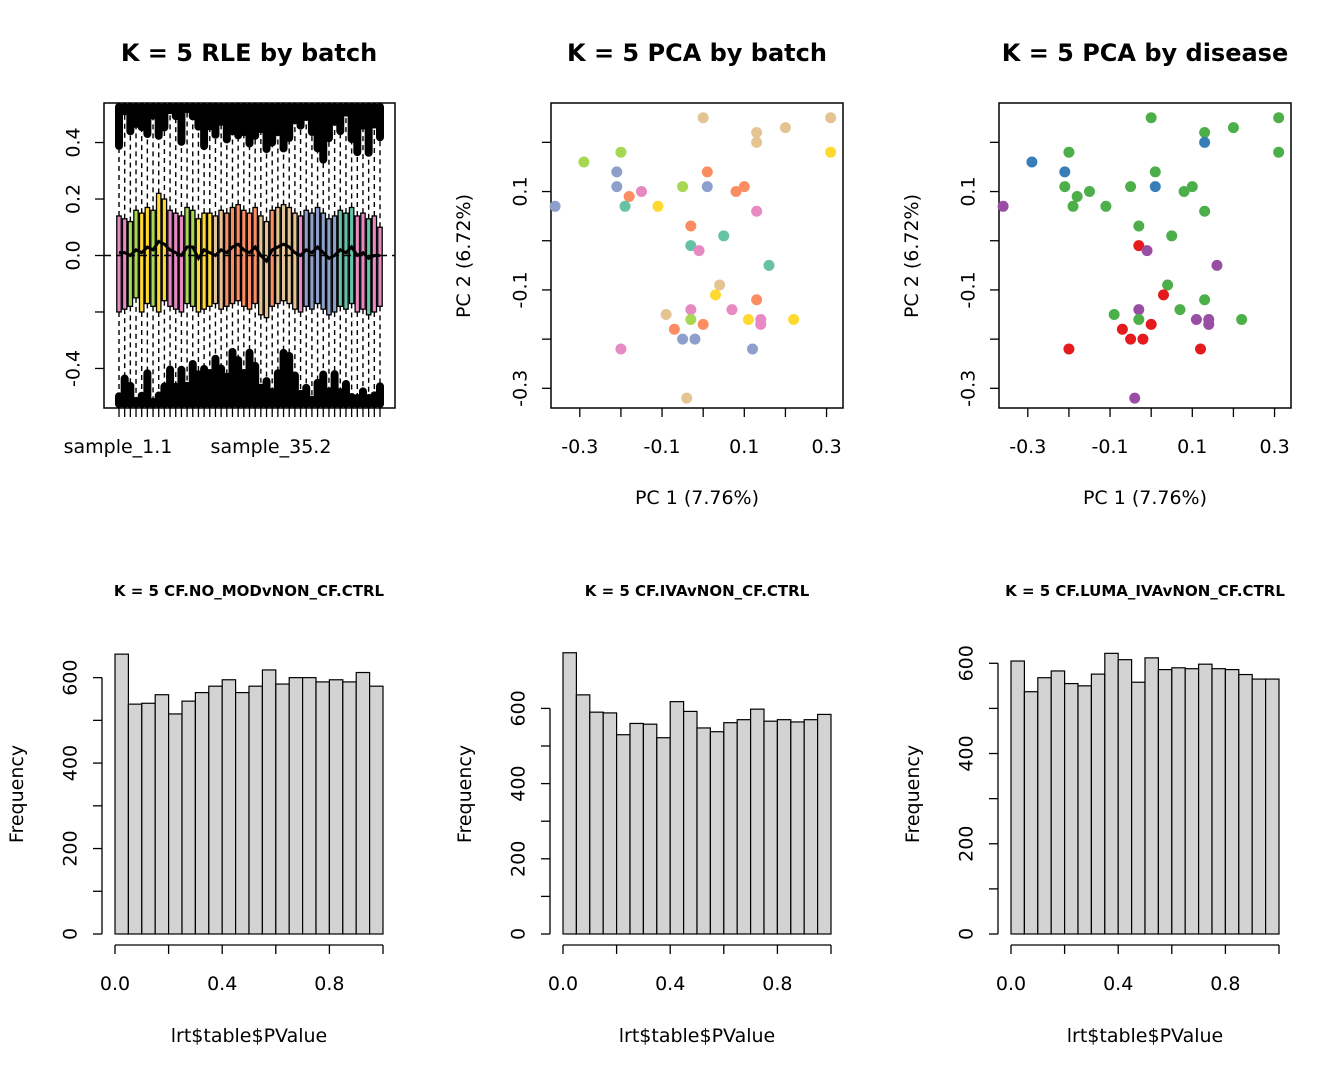 This screenshot has height=1075, width=1344. What do you see at coordinates (119, 126) in the screenshot?
I see `rle-outliers-top` at bounding box center [119, 126].